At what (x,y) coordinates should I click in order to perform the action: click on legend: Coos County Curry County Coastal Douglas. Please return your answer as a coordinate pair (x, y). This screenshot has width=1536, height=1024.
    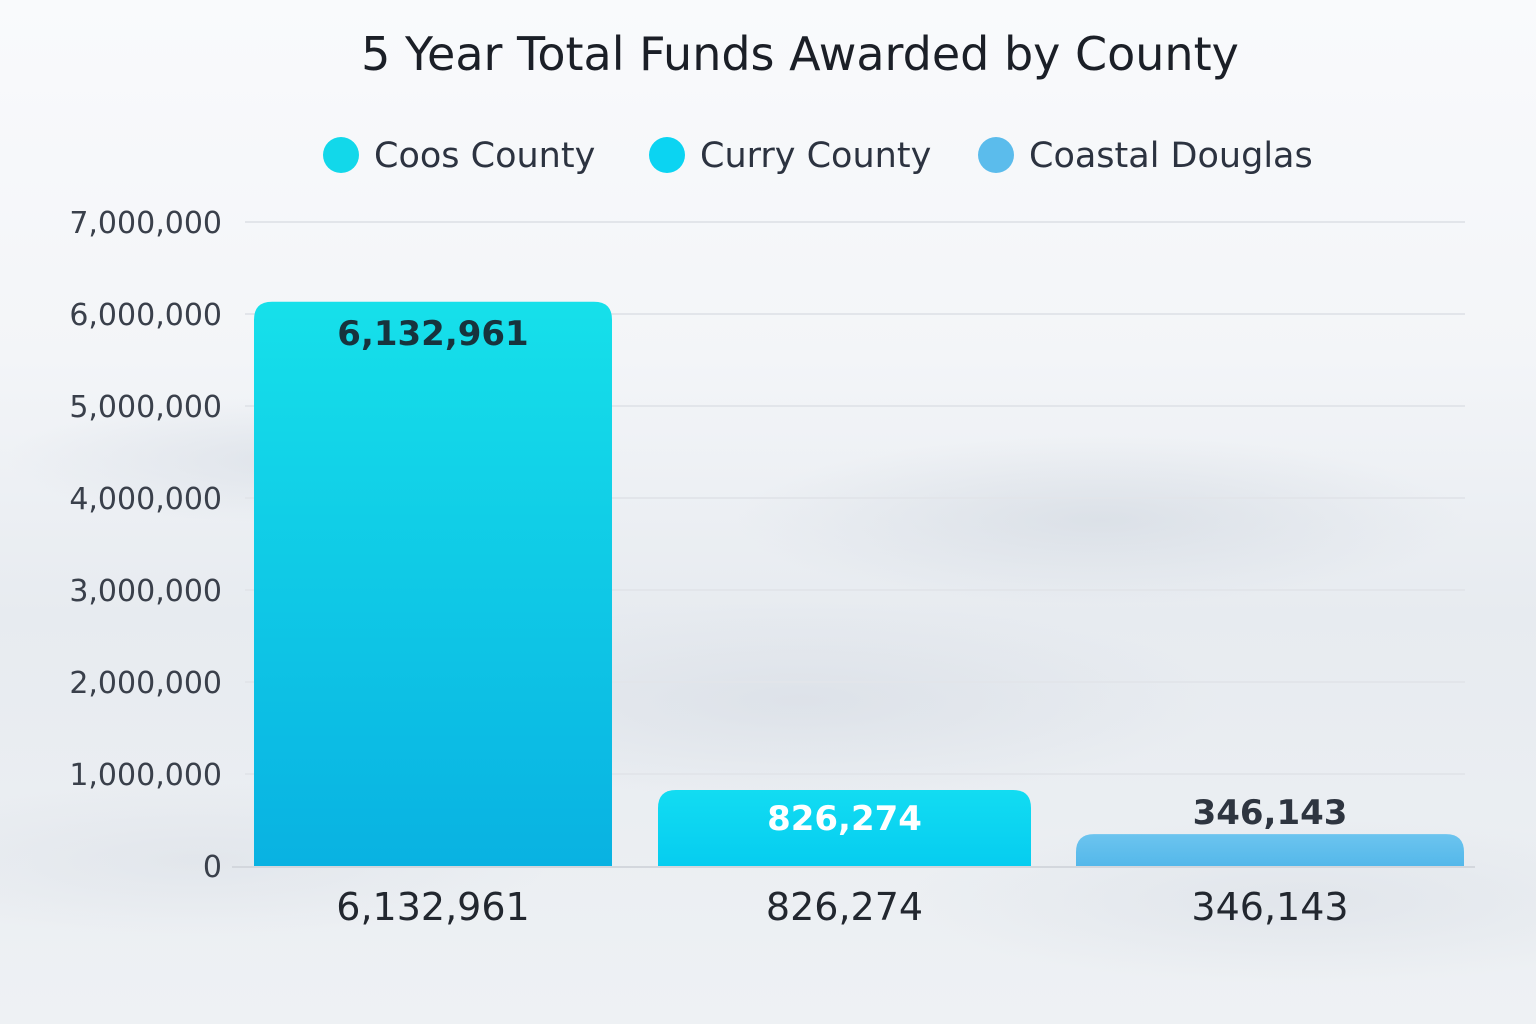
    Looking at the image, I should click on (818, 156).